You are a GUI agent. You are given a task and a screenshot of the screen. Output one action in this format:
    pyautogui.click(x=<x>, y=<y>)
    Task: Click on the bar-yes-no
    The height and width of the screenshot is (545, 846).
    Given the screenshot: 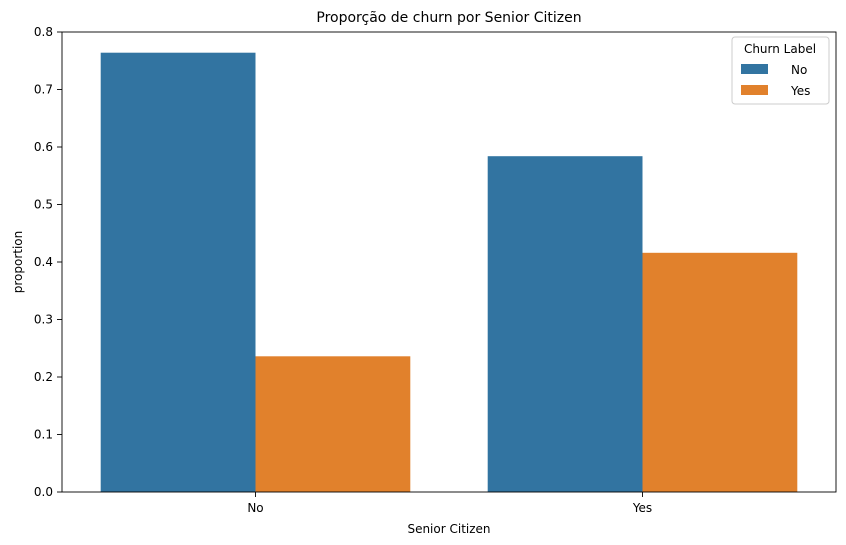 What is the action you would take?
    pyautogui.click(x=565, y=324)
    